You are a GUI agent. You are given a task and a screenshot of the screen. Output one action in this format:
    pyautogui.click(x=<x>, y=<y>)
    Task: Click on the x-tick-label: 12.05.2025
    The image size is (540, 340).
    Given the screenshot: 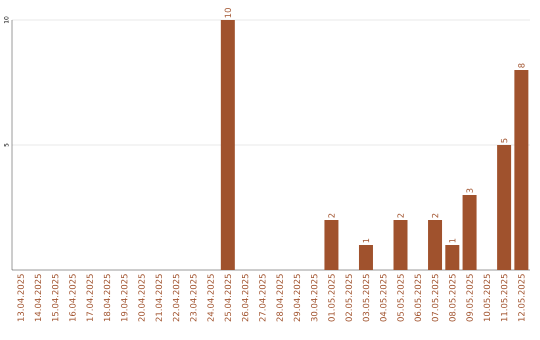 What is the action you would take?
    pyautogui.click(x=521, y=298)
    